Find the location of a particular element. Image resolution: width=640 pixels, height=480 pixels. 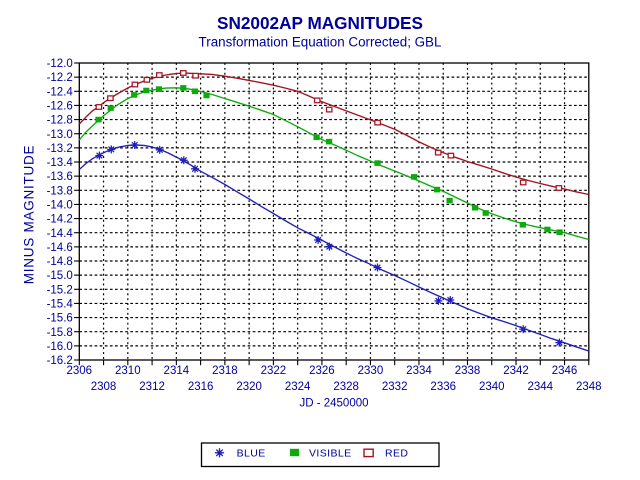

svg-text: 2342 is located at coordinates (516, 371).